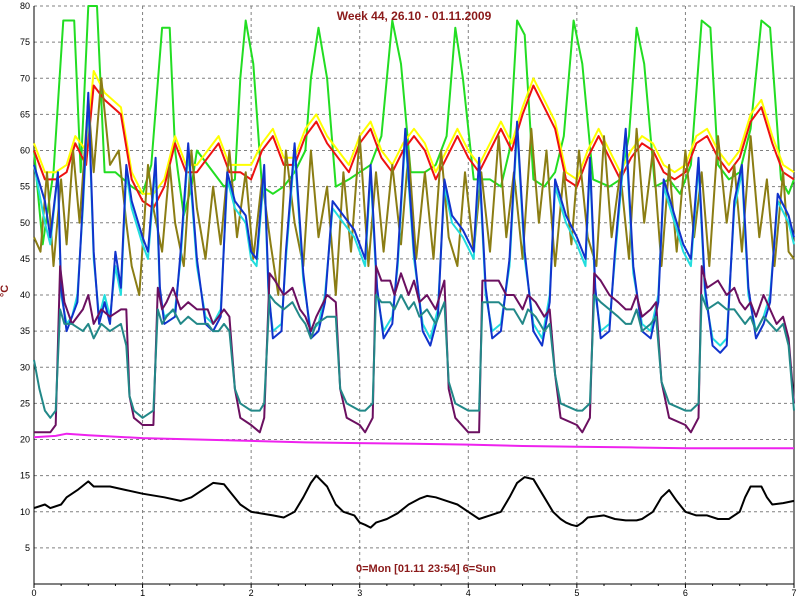  I want to click on x-tick-label: 1, so click(142, 593).